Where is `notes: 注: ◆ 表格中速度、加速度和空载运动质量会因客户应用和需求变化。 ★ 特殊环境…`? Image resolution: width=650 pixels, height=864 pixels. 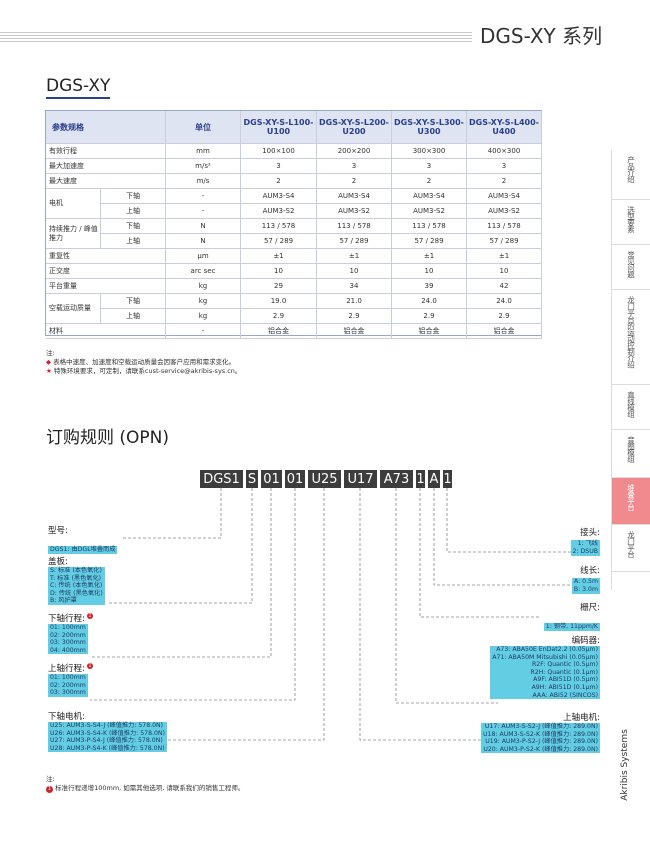
notes: 注: ◆ 表格中速度、加速度和空载运动质量会因客户应用和需求变化。 ★ 特殊环境… is located at coordinates (143, 362).